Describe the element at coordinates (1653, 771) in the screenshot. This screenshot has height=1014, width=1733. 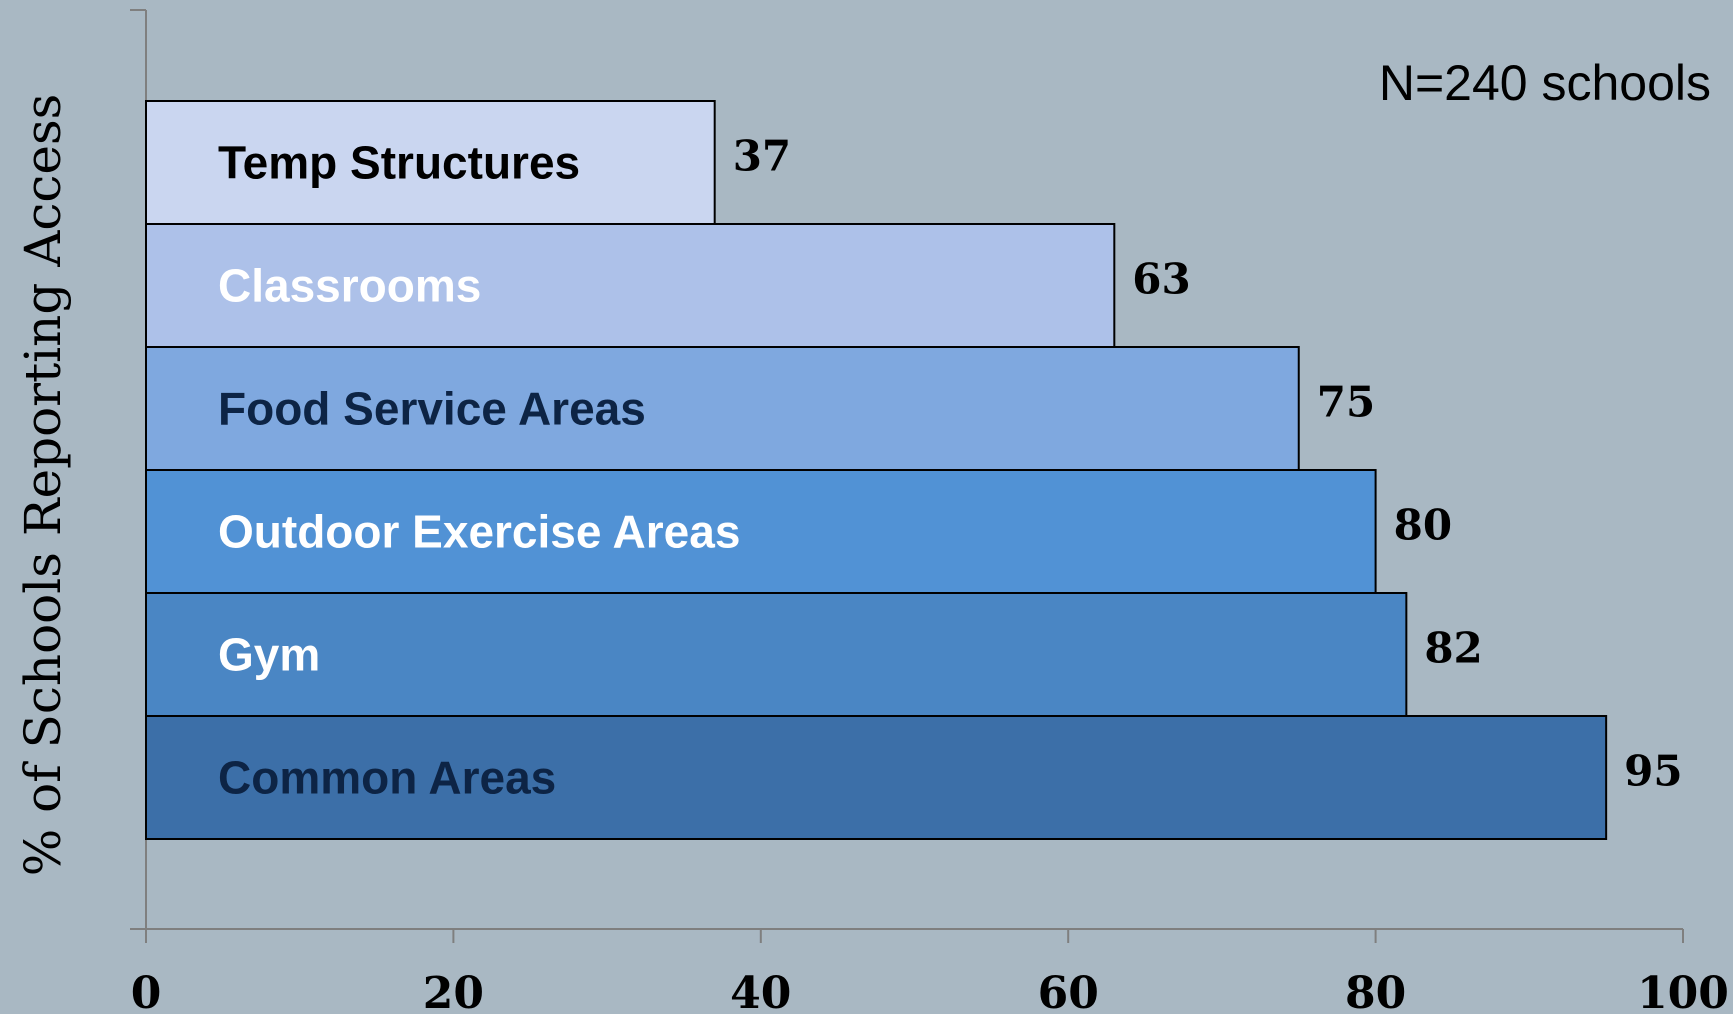
I see `bar-value-label: 95` at that location.